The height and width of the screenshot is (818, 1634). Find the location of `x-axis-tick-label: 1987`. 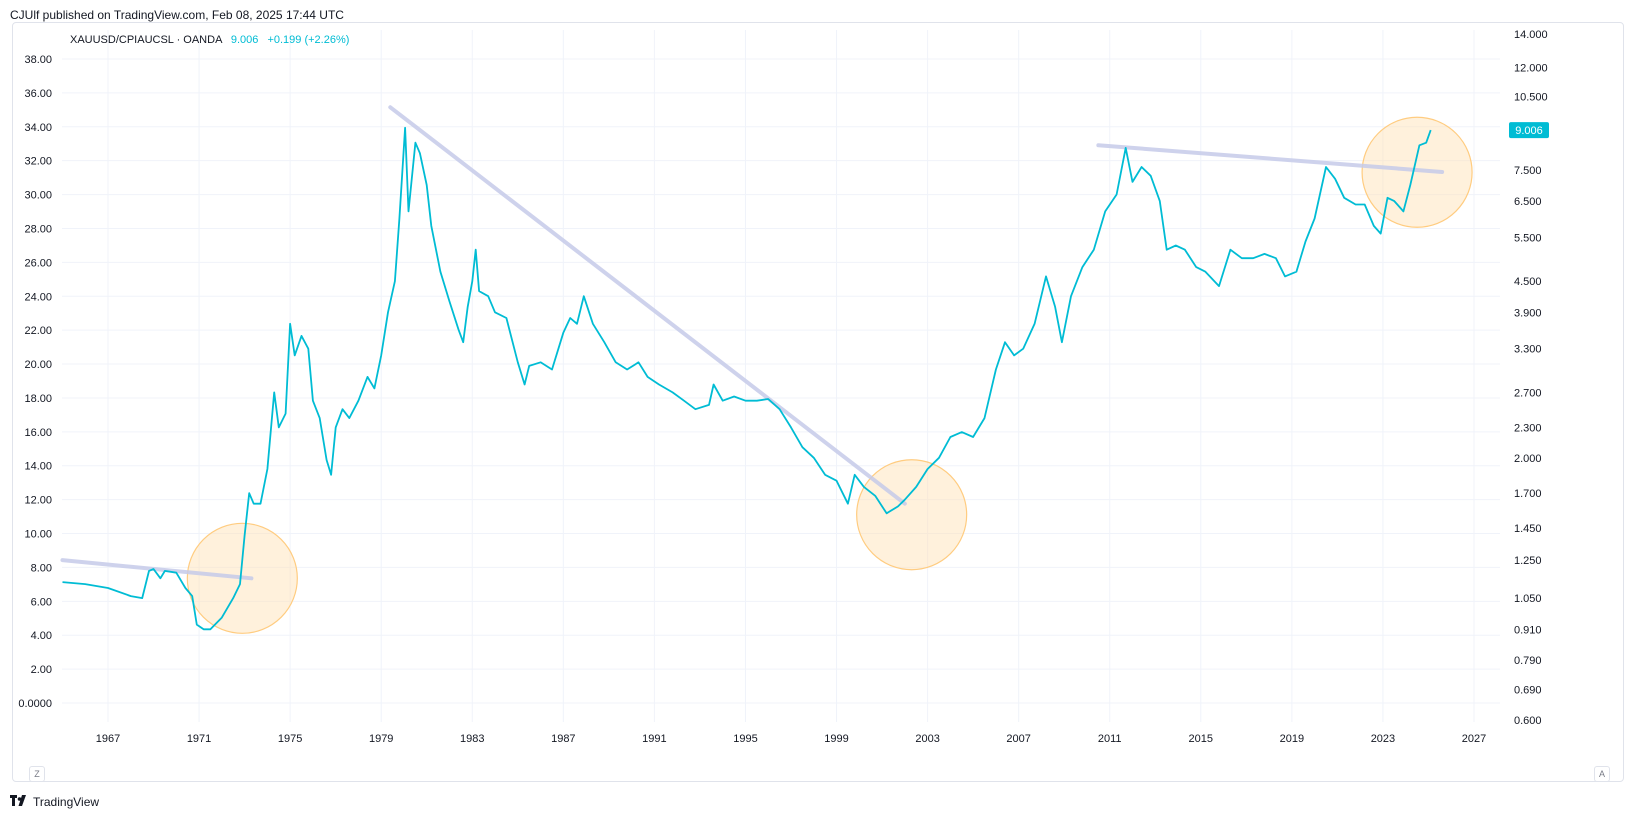

x-axis-tick-label: 1987 is located at coordinates (563, 739).